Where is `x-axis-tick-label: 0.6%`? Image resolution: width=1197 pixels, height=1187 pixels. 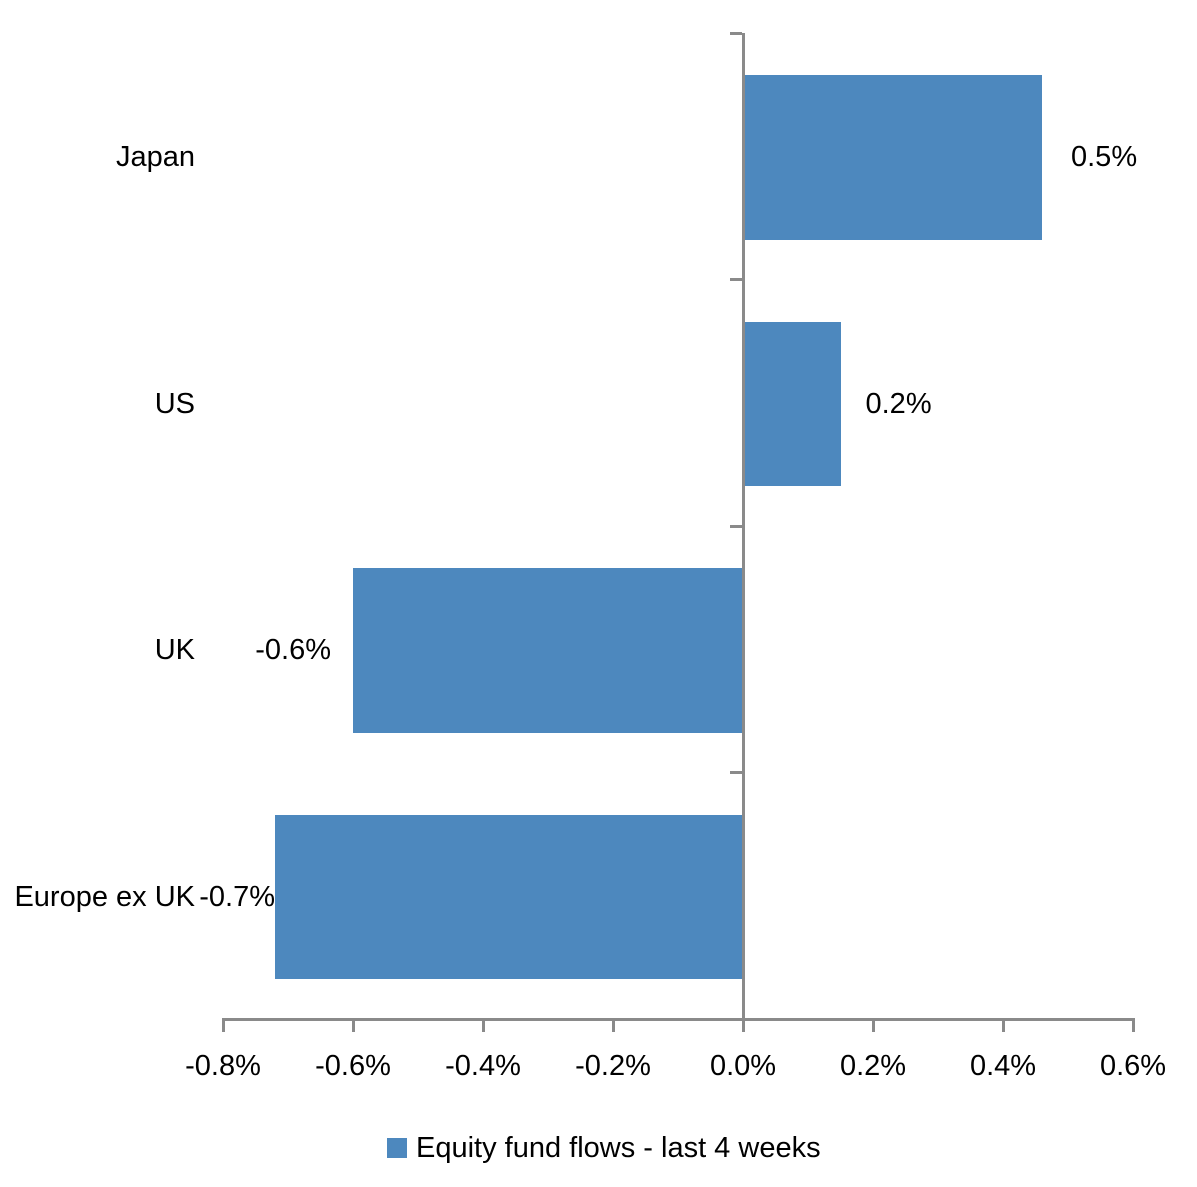 x-axis-tick-label: 0.6% is located at coordinates (1133, 1066).